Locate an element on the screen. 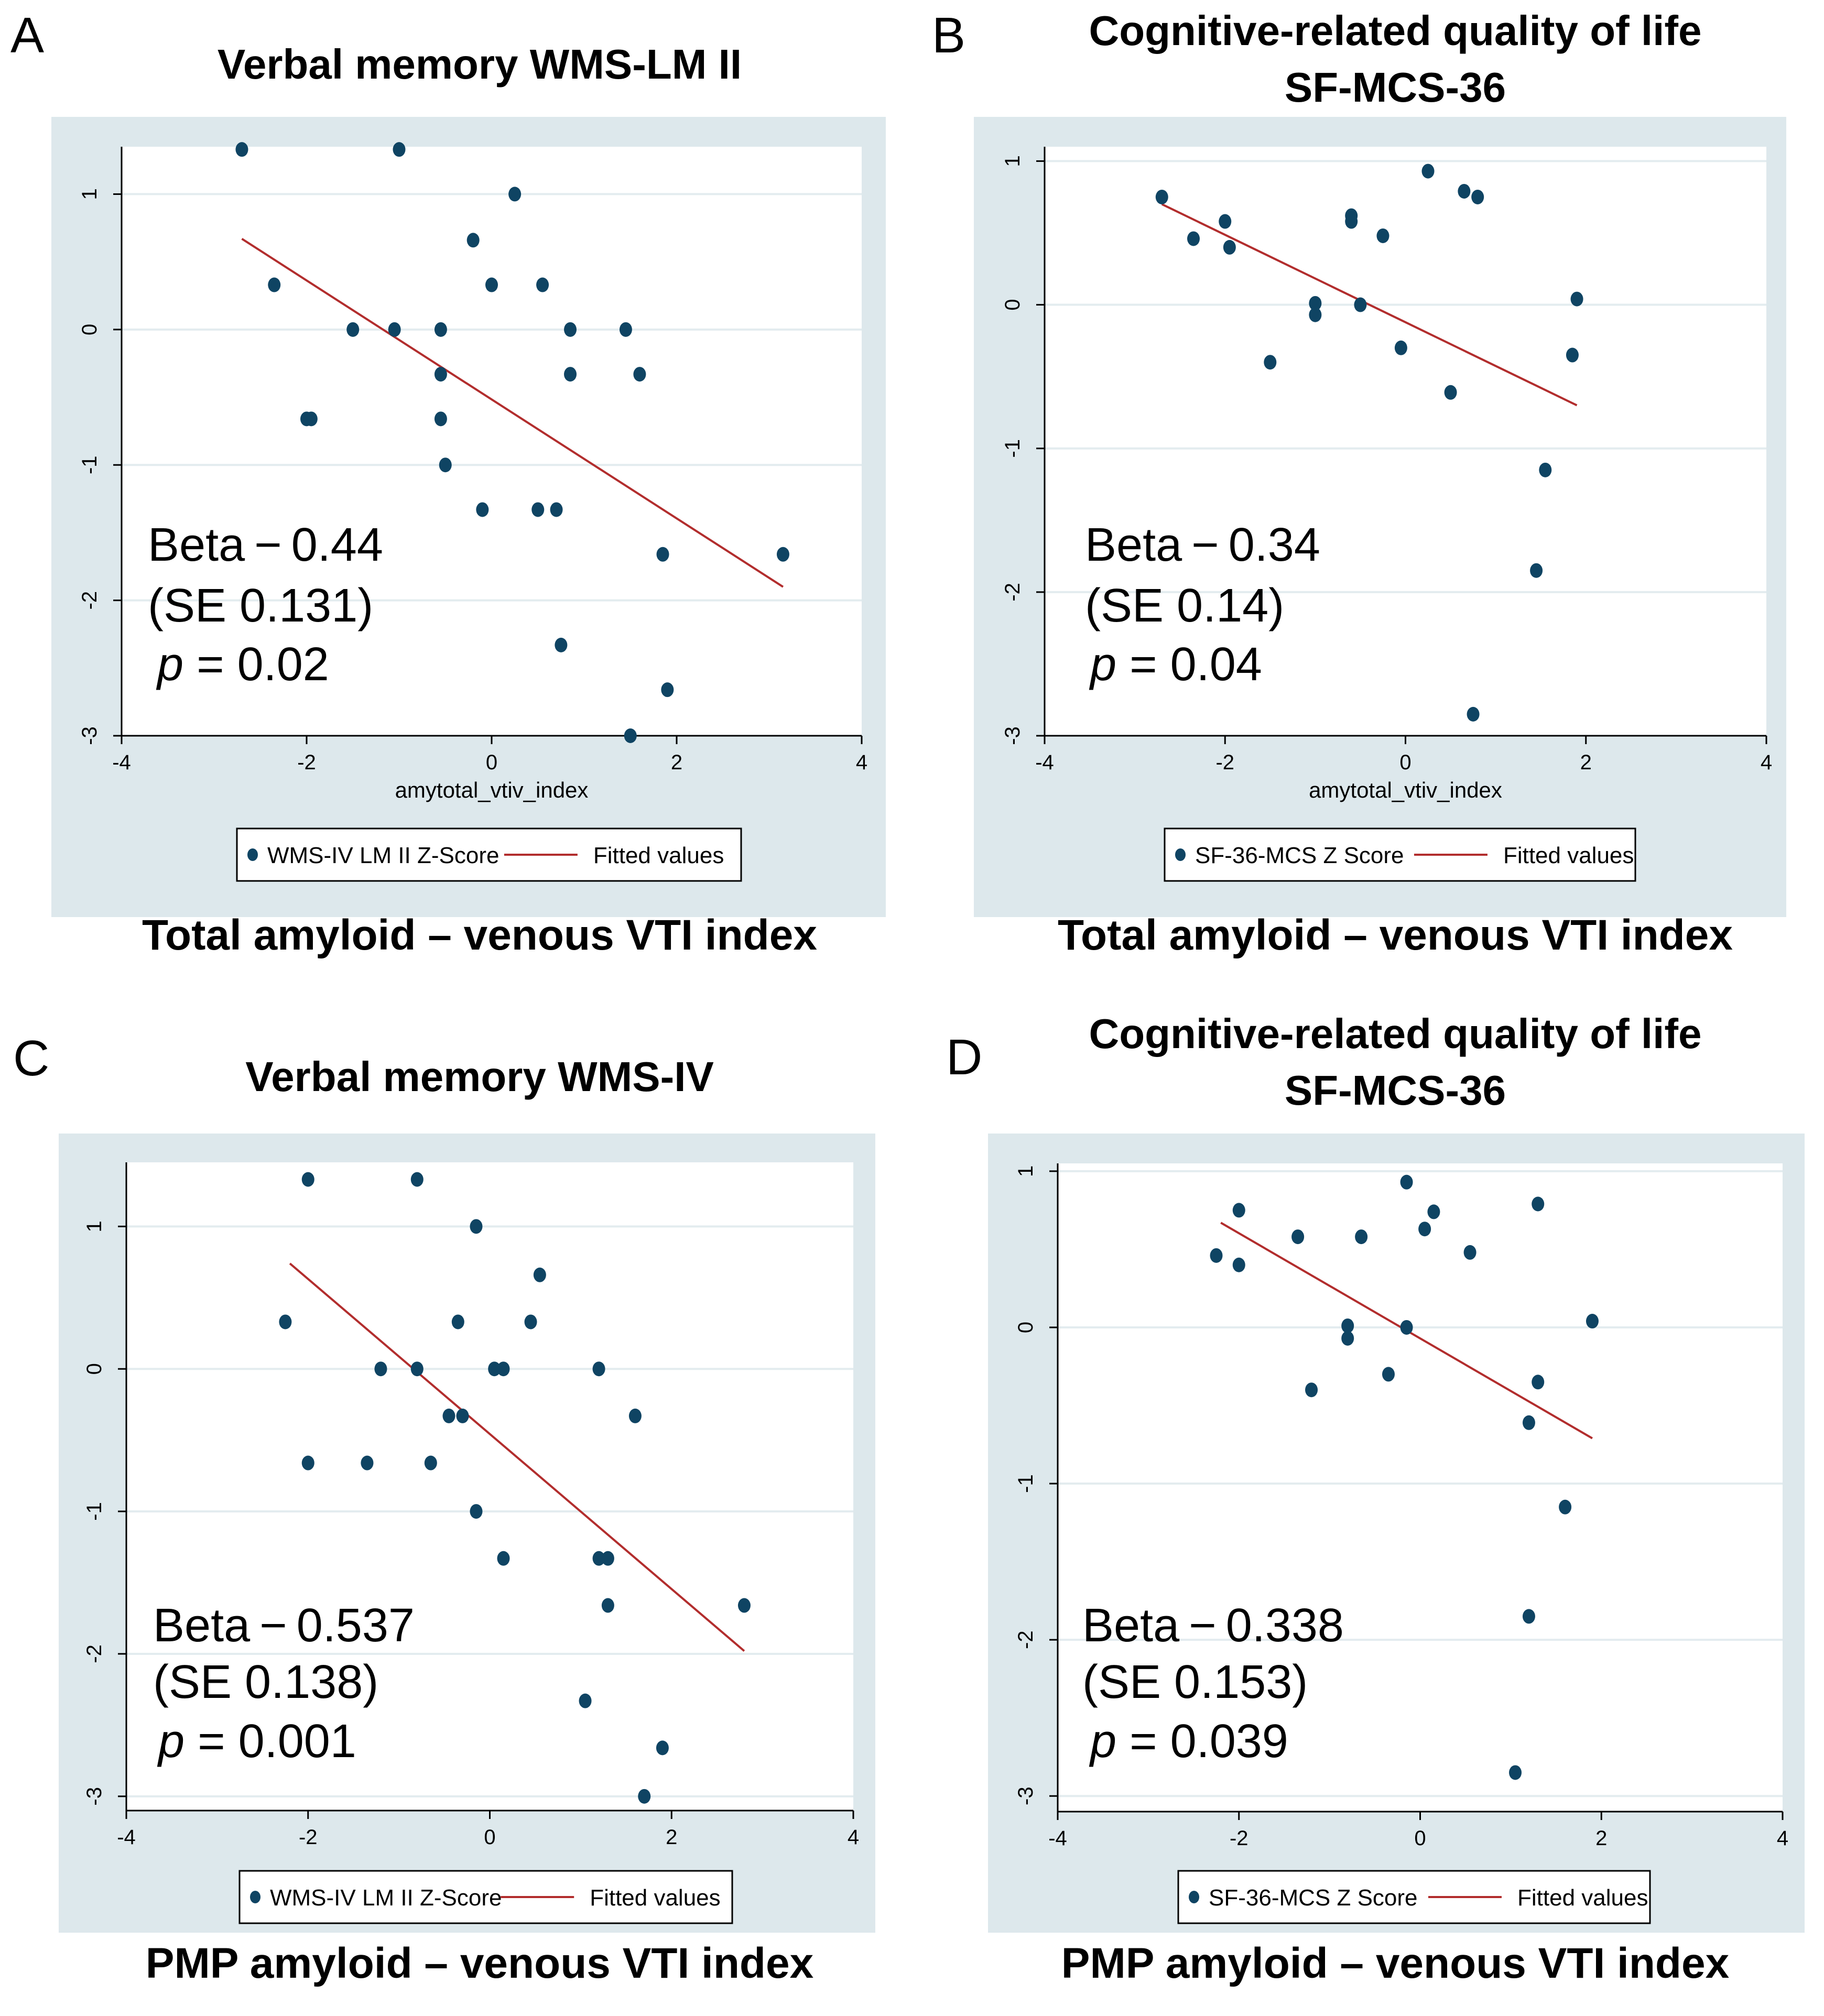 The height and width of the screenshot is (2016, 1824). y-tick-label: 0 is located at coordinates (1025, 1327).